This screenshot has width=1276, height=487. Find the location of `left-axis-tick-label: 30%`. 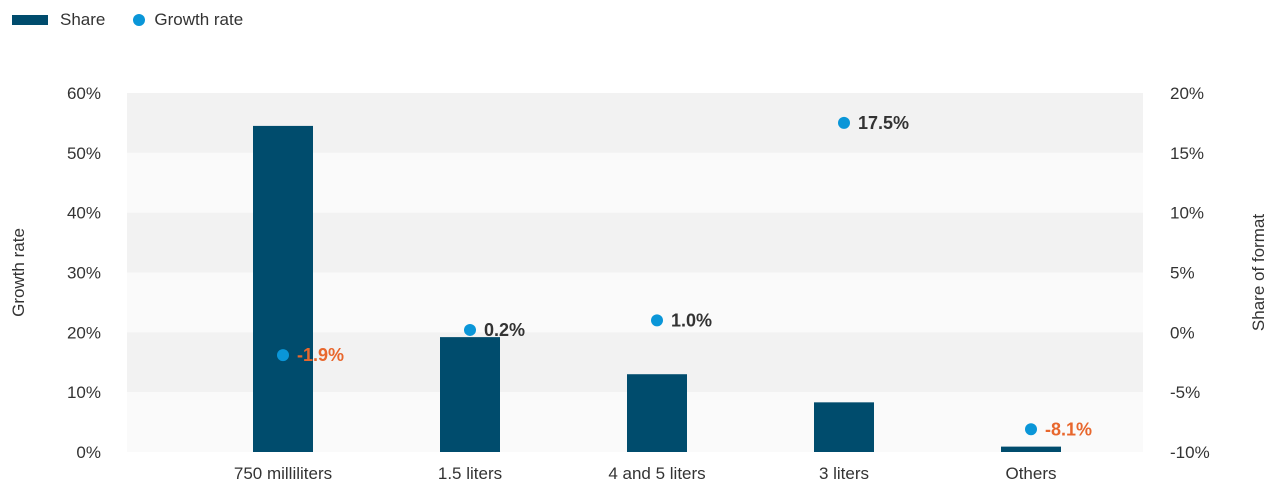

left-axis-tick-label: 30% is located at coordinates (84, 273).